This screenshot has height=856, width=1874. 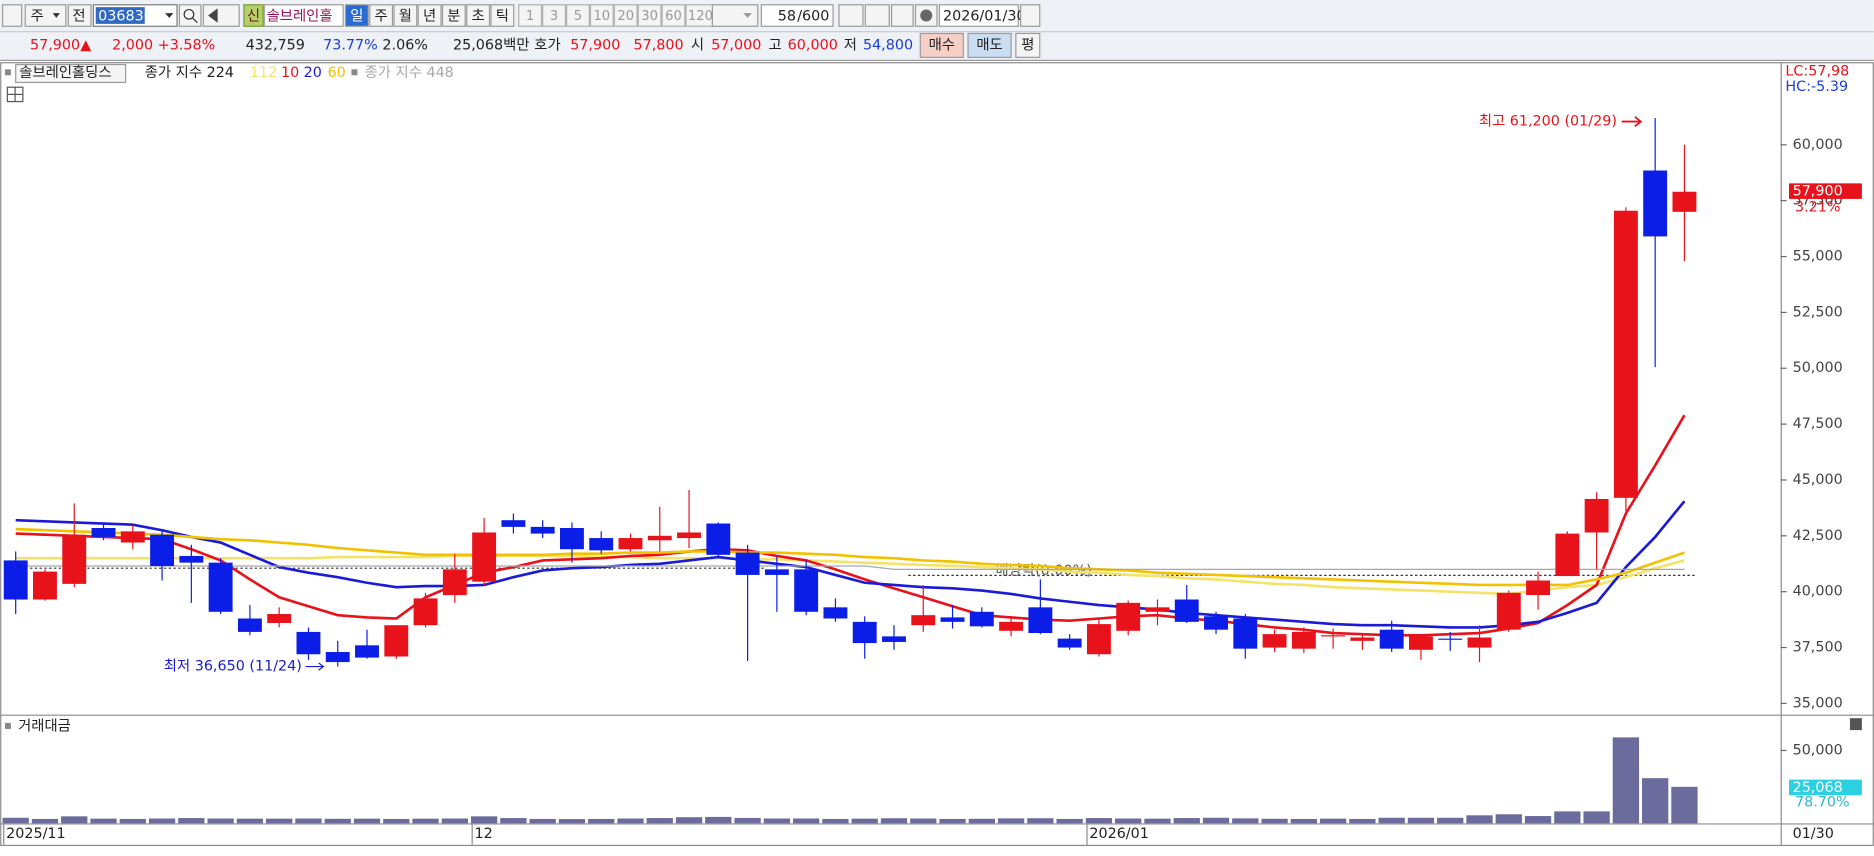 I want to click on buy-button, so click(x=941, y=45).